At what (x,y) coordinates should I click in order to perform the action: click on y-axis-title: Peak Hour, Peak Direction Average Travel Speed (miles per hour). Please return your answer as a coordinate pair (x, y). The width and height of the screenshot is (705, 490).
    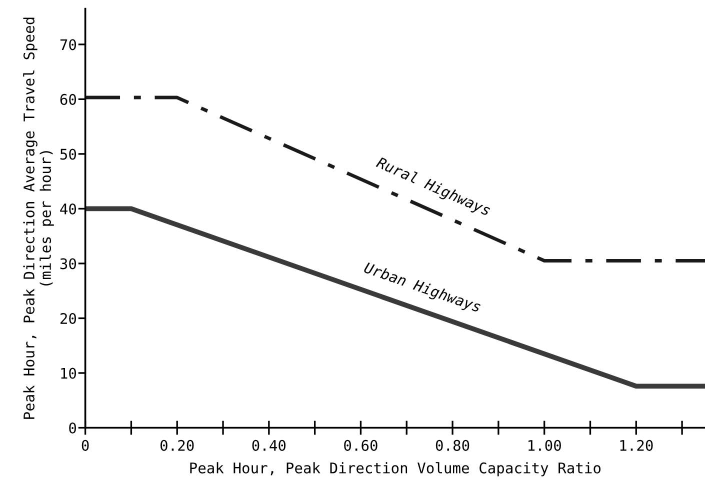
    Looking at the image, I should click on (38, 218).